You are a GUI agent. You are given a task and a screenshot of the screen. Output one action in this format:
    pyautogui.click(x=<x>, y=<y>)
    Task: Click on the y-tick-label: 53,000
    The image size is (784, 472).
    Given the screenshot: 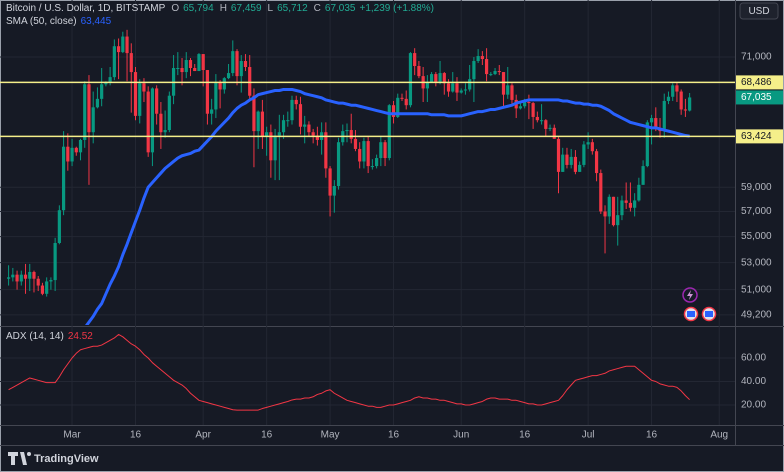 What is the action you would take?
    pyautogui.click(x=756, y=262)
    